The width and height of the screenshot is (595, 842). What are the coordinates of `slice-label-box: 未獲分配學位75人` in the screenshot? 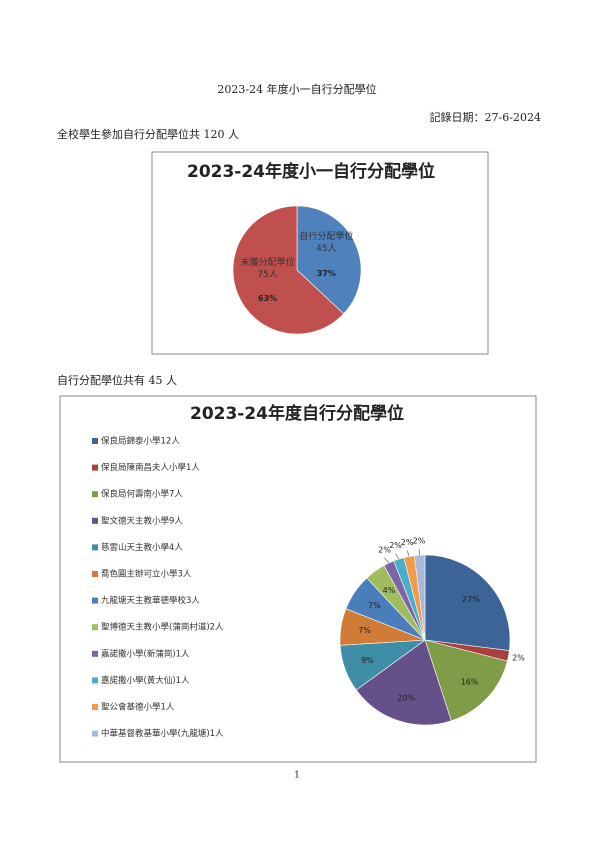 It's located at (267, 268).